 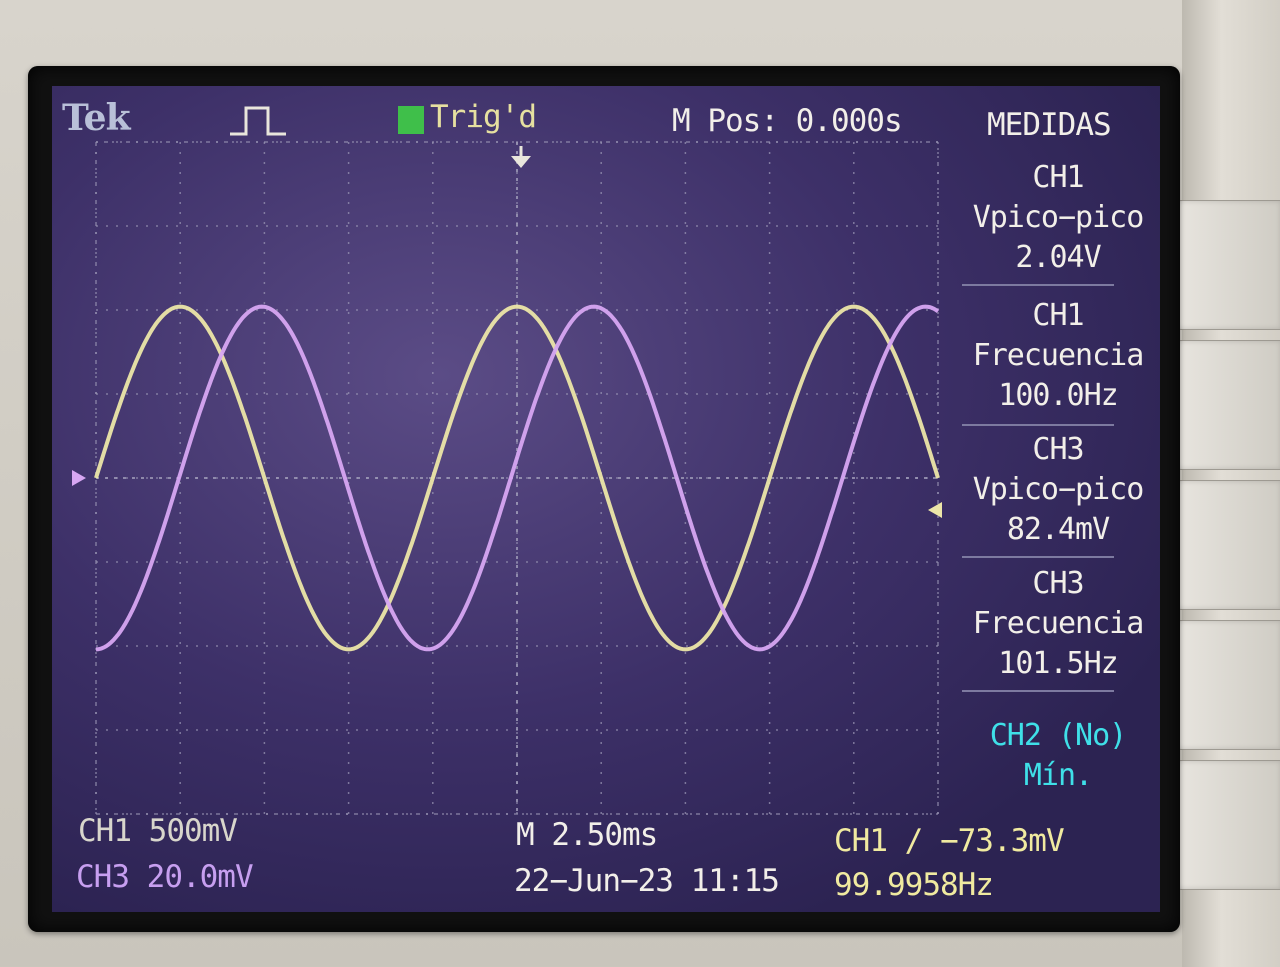 I want to click on trigger-status-label: Trig'd, so click(x=483, y=117).